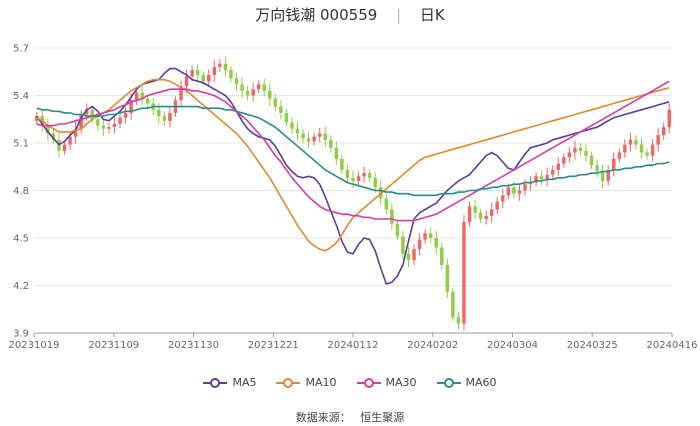 Image resolution: width=700 pixels, height=426 pixels. Describe the element at coordinates (672, 345) in the screenshot. I see `x-tick-label: 20240416` at that location.